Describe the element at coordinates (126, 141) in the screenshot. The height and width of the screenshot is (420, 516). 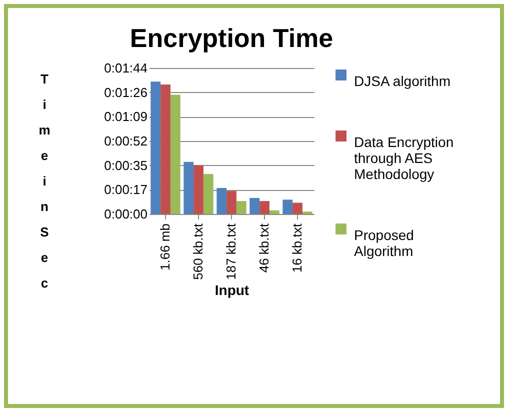
I see `y-tick-label: 0:00:52` at that location.